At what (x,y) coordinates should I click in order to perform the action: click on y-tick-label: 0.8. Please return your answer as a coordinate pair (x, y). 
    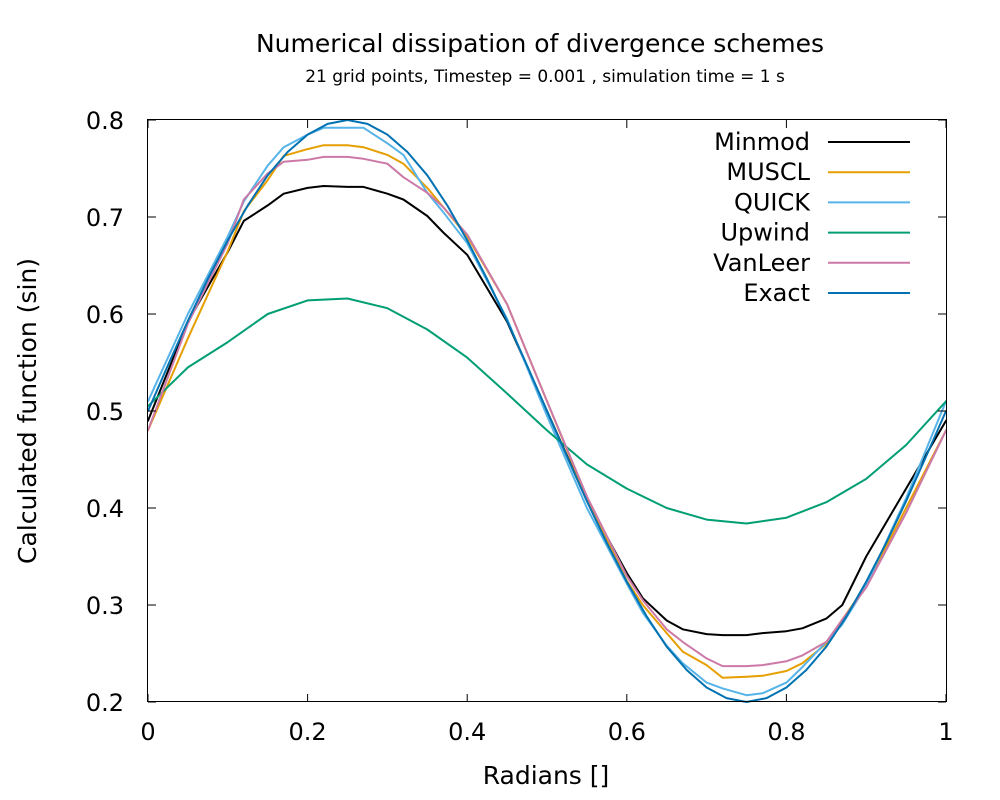
    Looking at the image, I should click on (105, 121).